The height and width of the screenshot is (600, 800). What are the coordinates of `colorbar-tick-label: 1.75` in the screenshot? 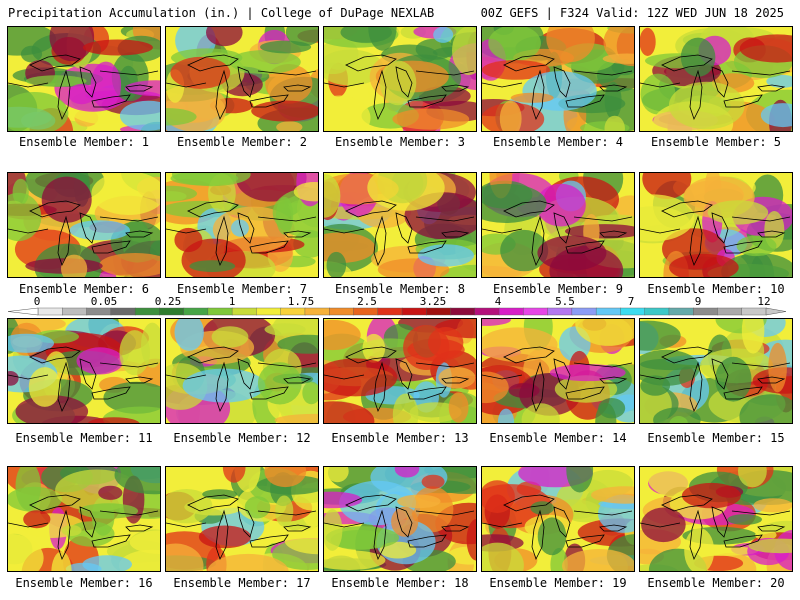 It's located at (301, 301).